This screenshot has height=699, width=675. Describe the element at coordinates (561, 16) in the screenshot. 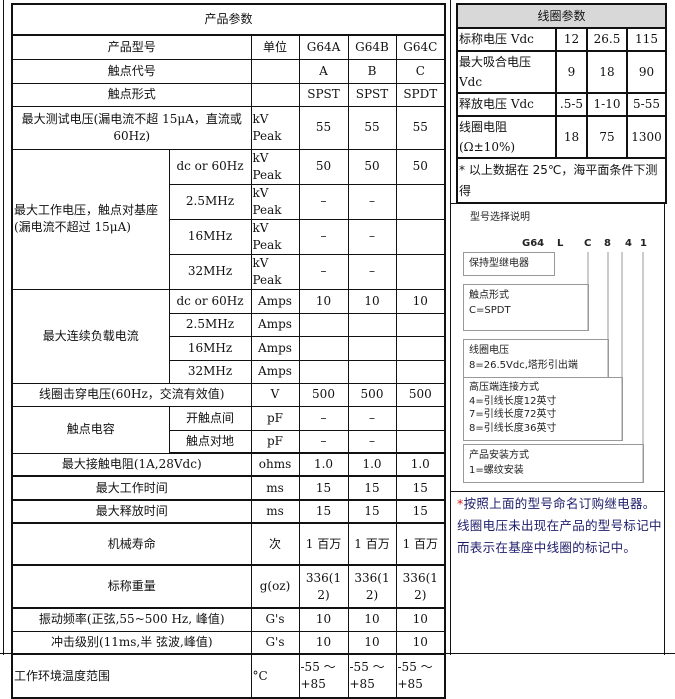

I see `coil-title: 线圈参数` at that location.